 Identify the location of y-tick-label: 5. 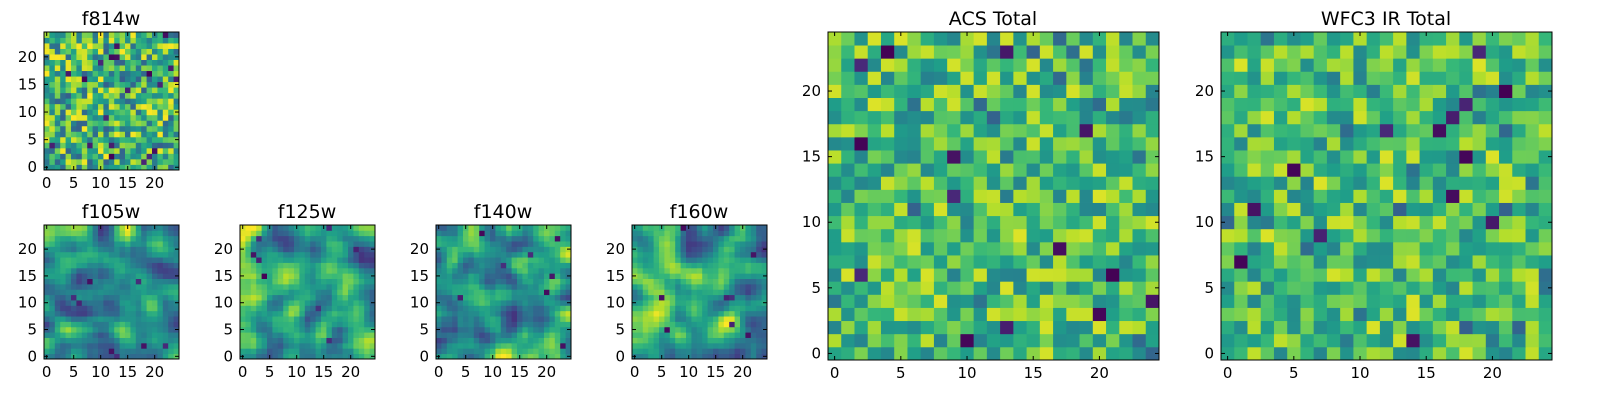
(228, 330).